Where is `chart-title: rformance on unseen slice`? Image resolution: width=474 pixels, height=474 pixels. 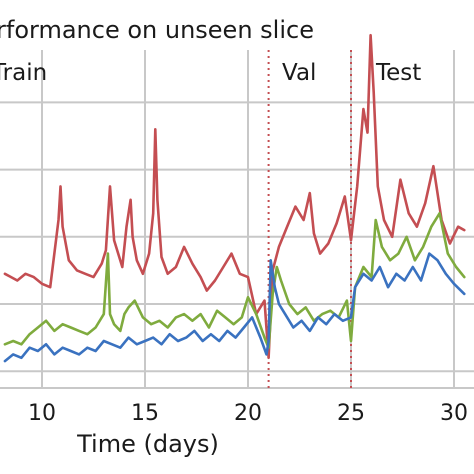
chart-title: rformance on unseen slice is located at coordinates (157, 30).